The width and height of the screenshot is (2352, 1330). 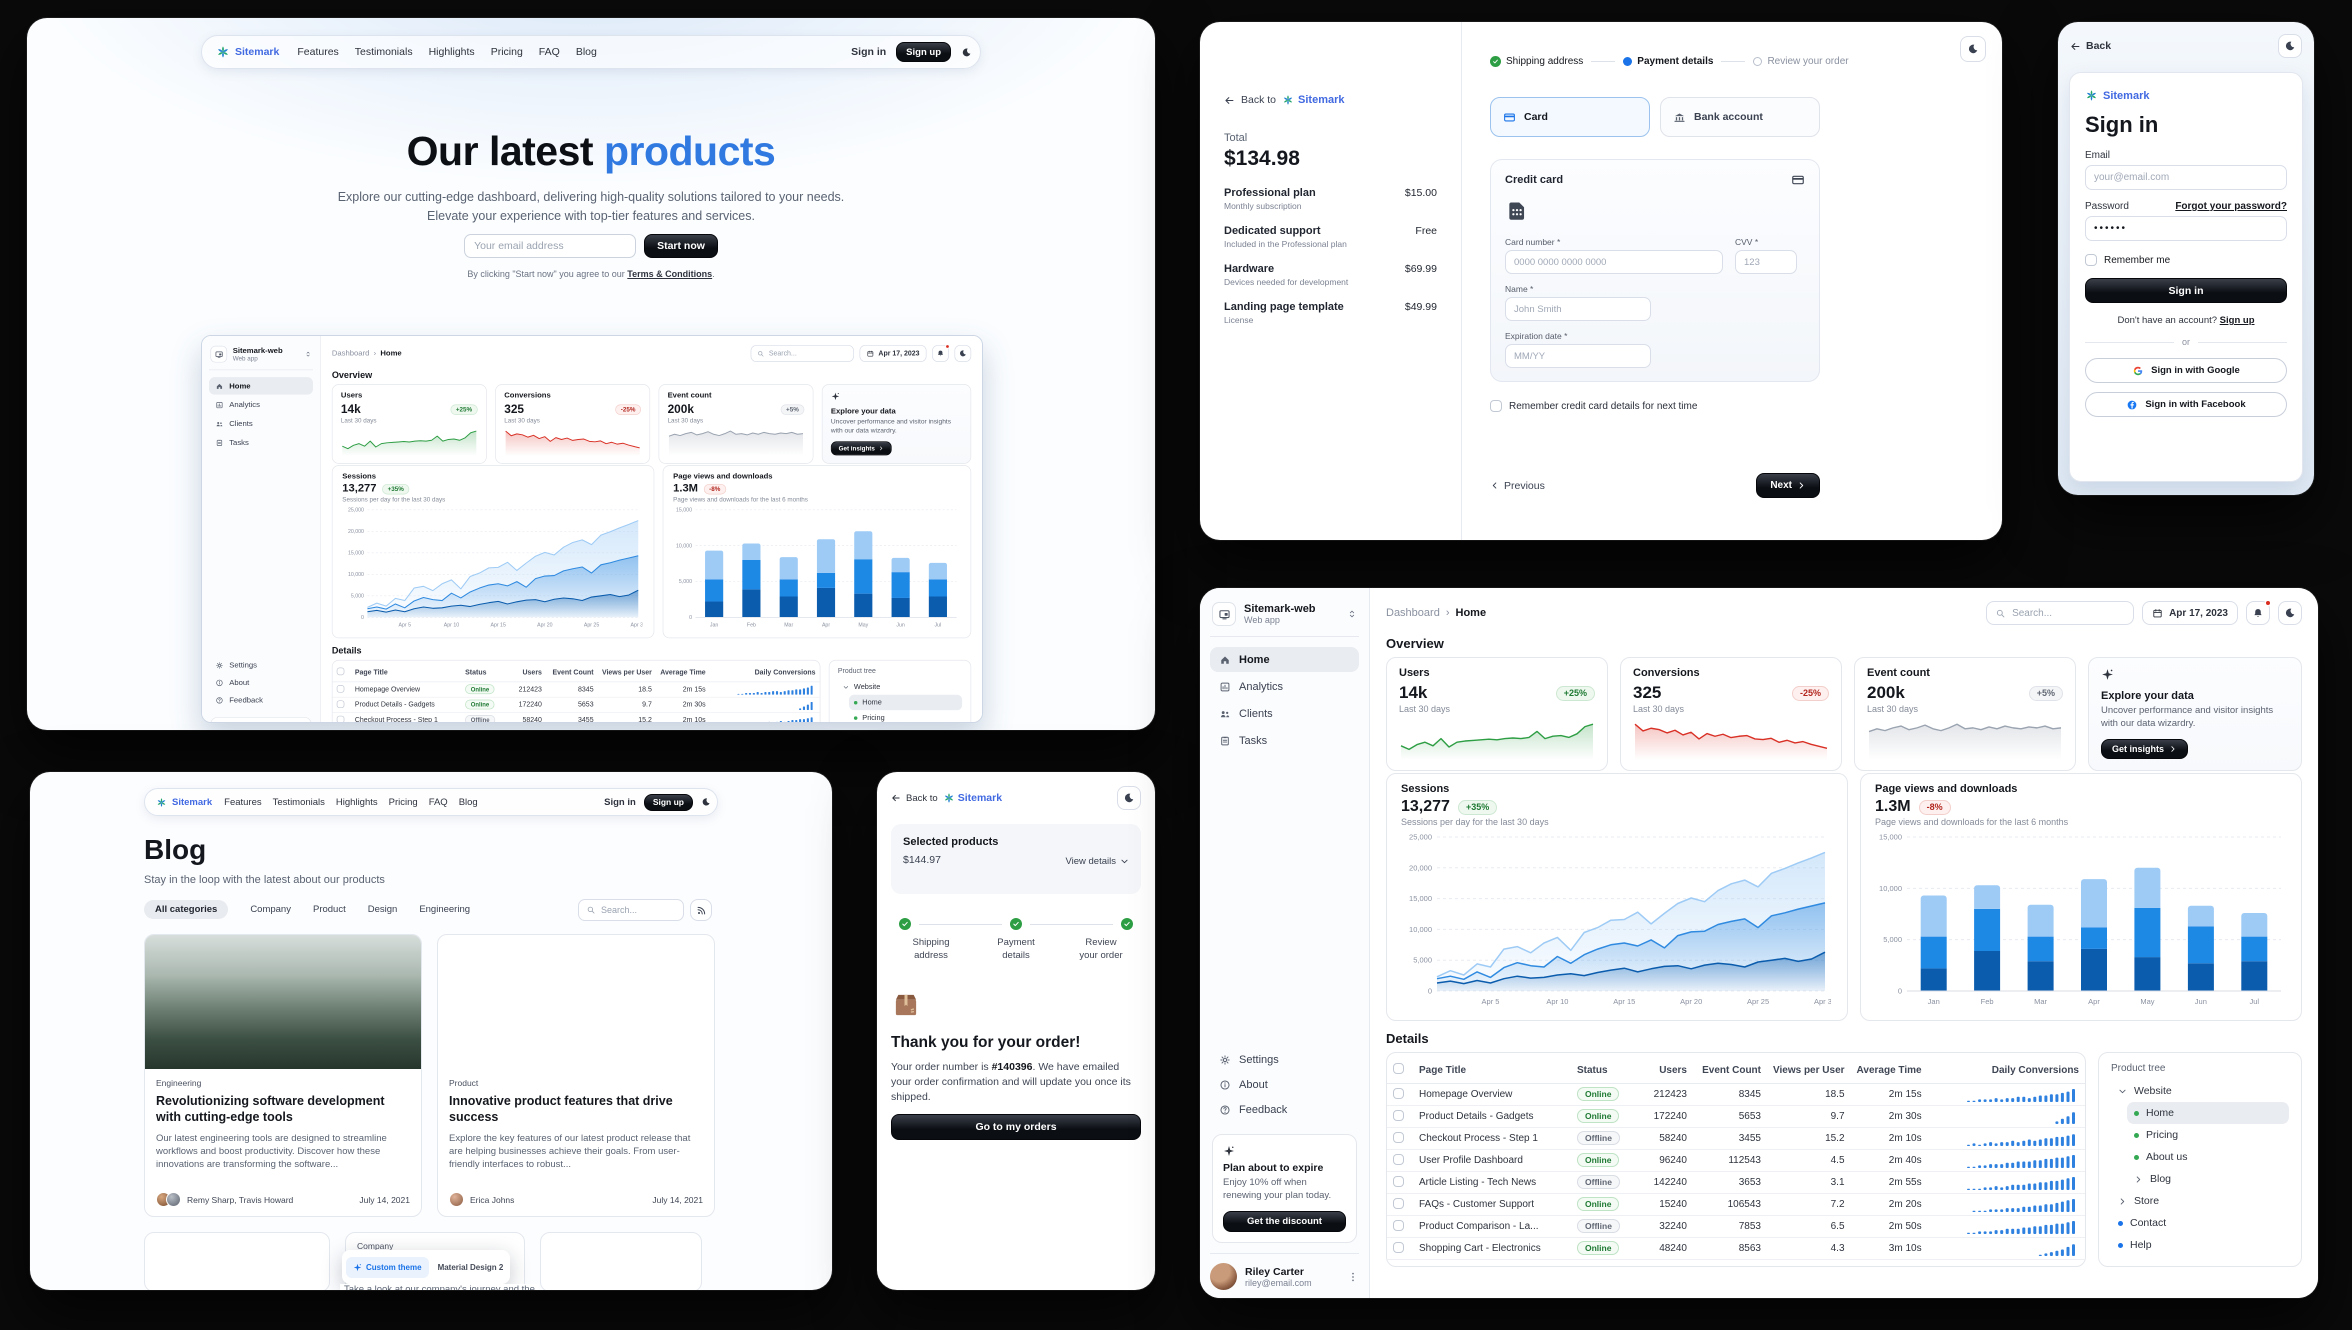 What do you see at coordinates (2208, 1157) in the screenshot?
I see `tree-item-about-us: About us` at bounding box center [2208, 1157].